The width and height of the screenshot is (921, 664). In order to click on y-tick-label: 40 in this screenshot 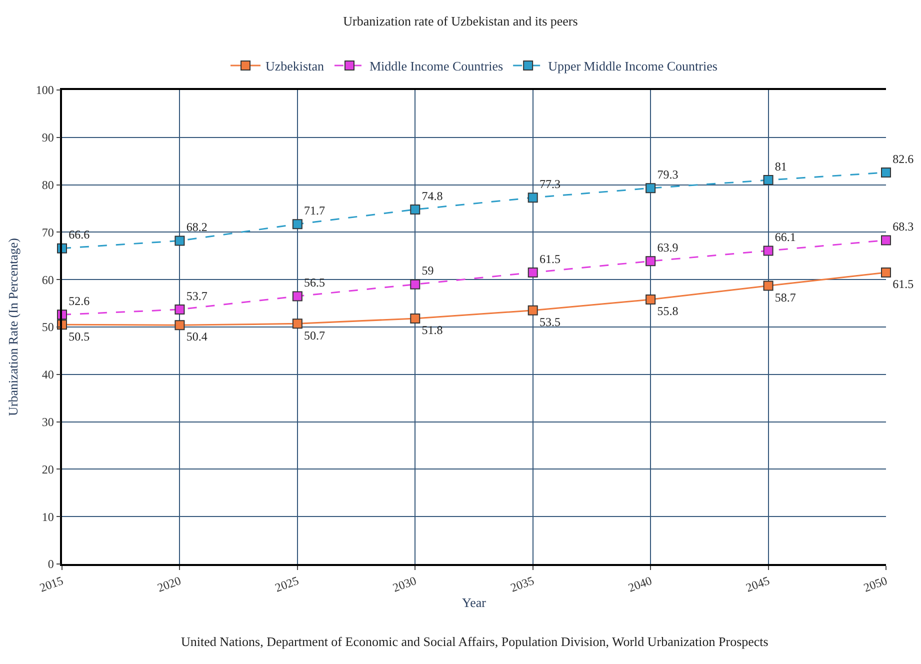, I will do `click(48, 375)`.